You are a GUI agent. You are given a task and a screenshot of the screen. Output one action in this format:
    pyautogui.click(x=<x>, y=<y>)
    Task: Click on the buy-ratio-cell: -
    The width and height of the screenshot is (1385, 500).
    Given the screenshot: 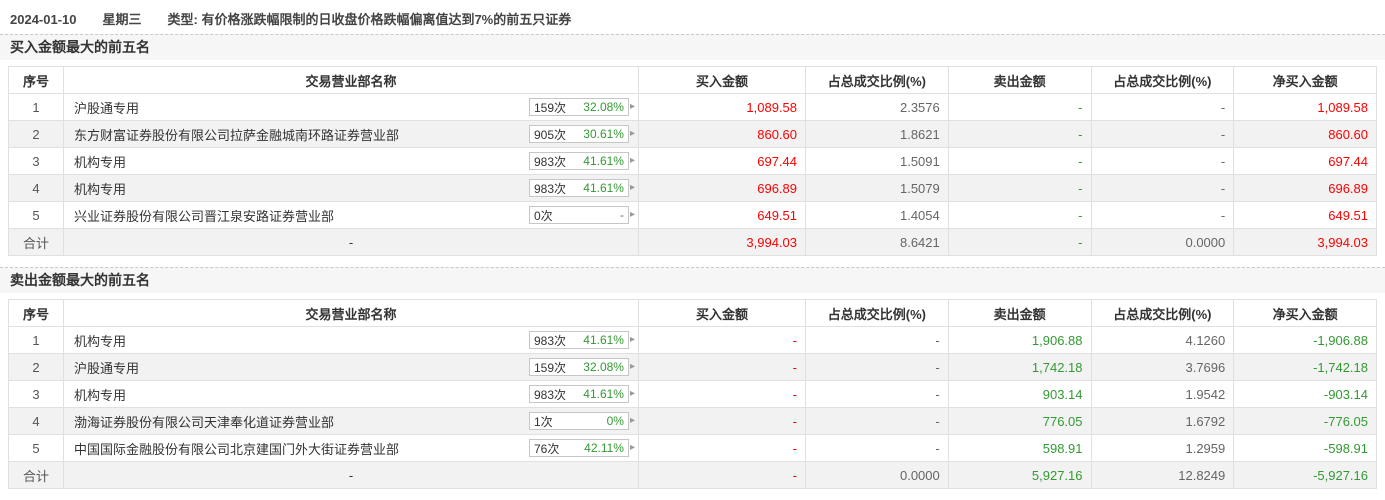 What is the action you would take?
    pyautogui.click(x=877, y=448)
    